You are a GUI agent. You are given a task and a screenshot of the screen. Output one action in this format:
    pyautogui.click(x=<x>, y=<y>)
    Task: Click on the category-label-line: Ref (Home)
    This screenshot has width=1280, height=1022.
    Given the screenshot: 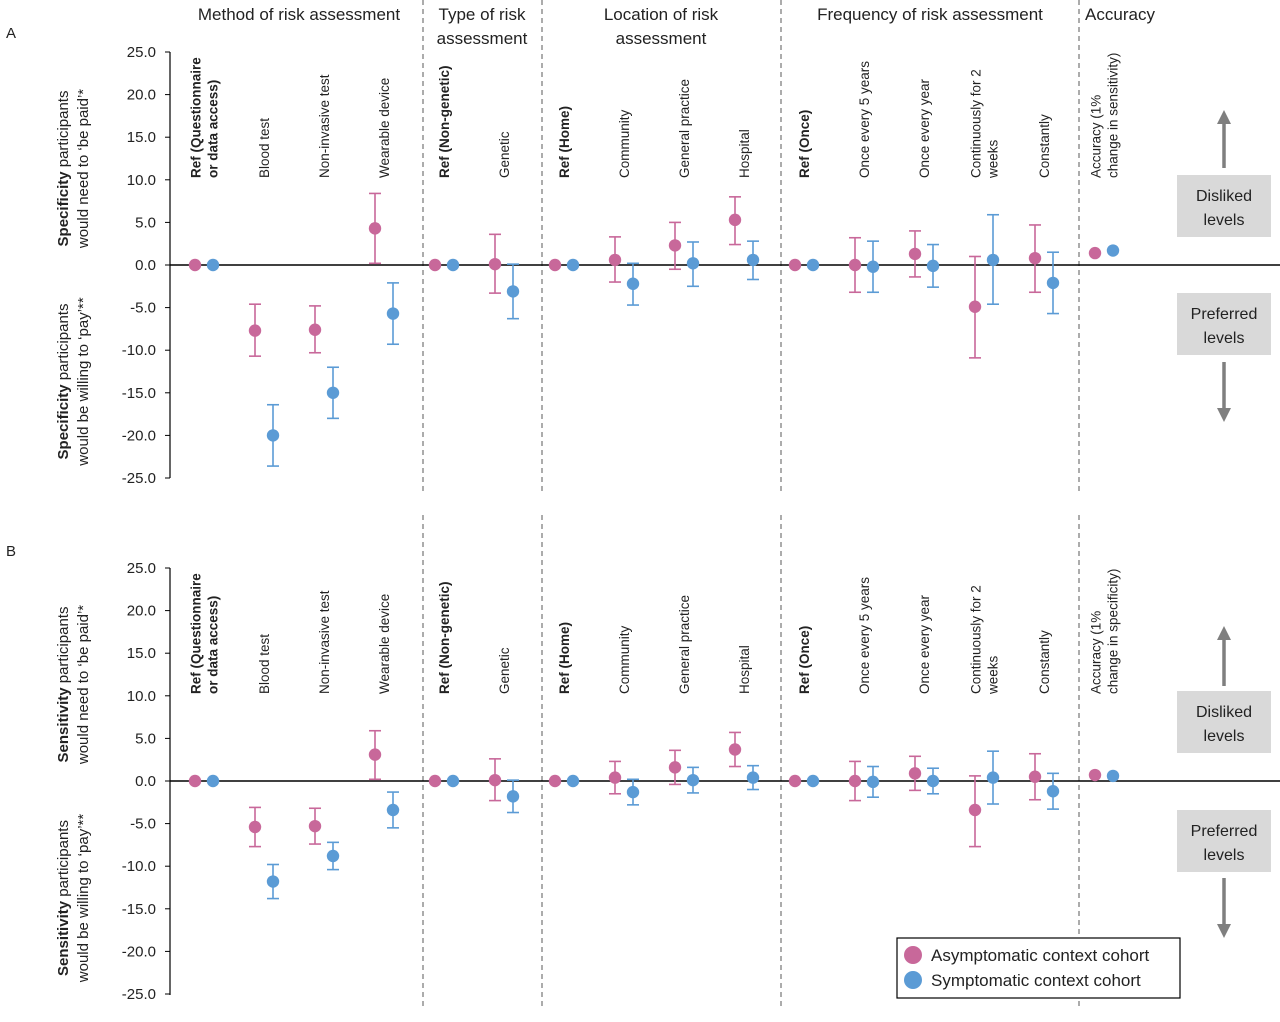 What is the action you would take?
    pyautogui.click(x=564, y=658)
    